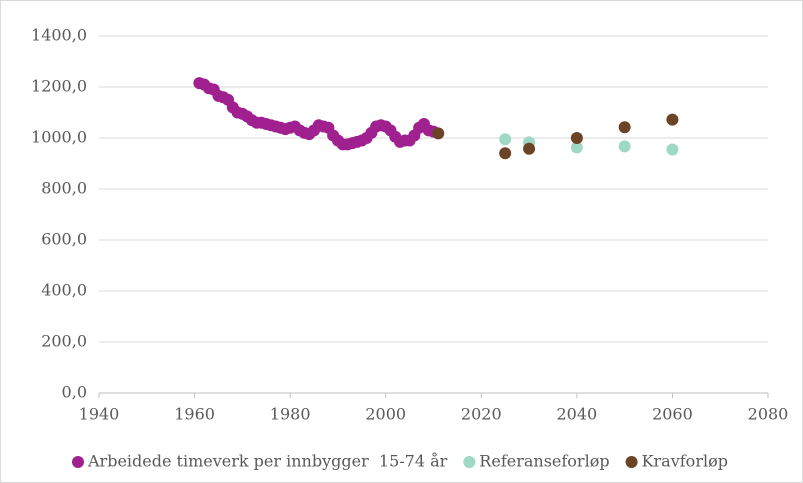 The image size is (803, 483). What do you see at coordinates (481, 414) in the screenshot?
I see `x-tick-label: 2020` at bounding box center [481, 414].